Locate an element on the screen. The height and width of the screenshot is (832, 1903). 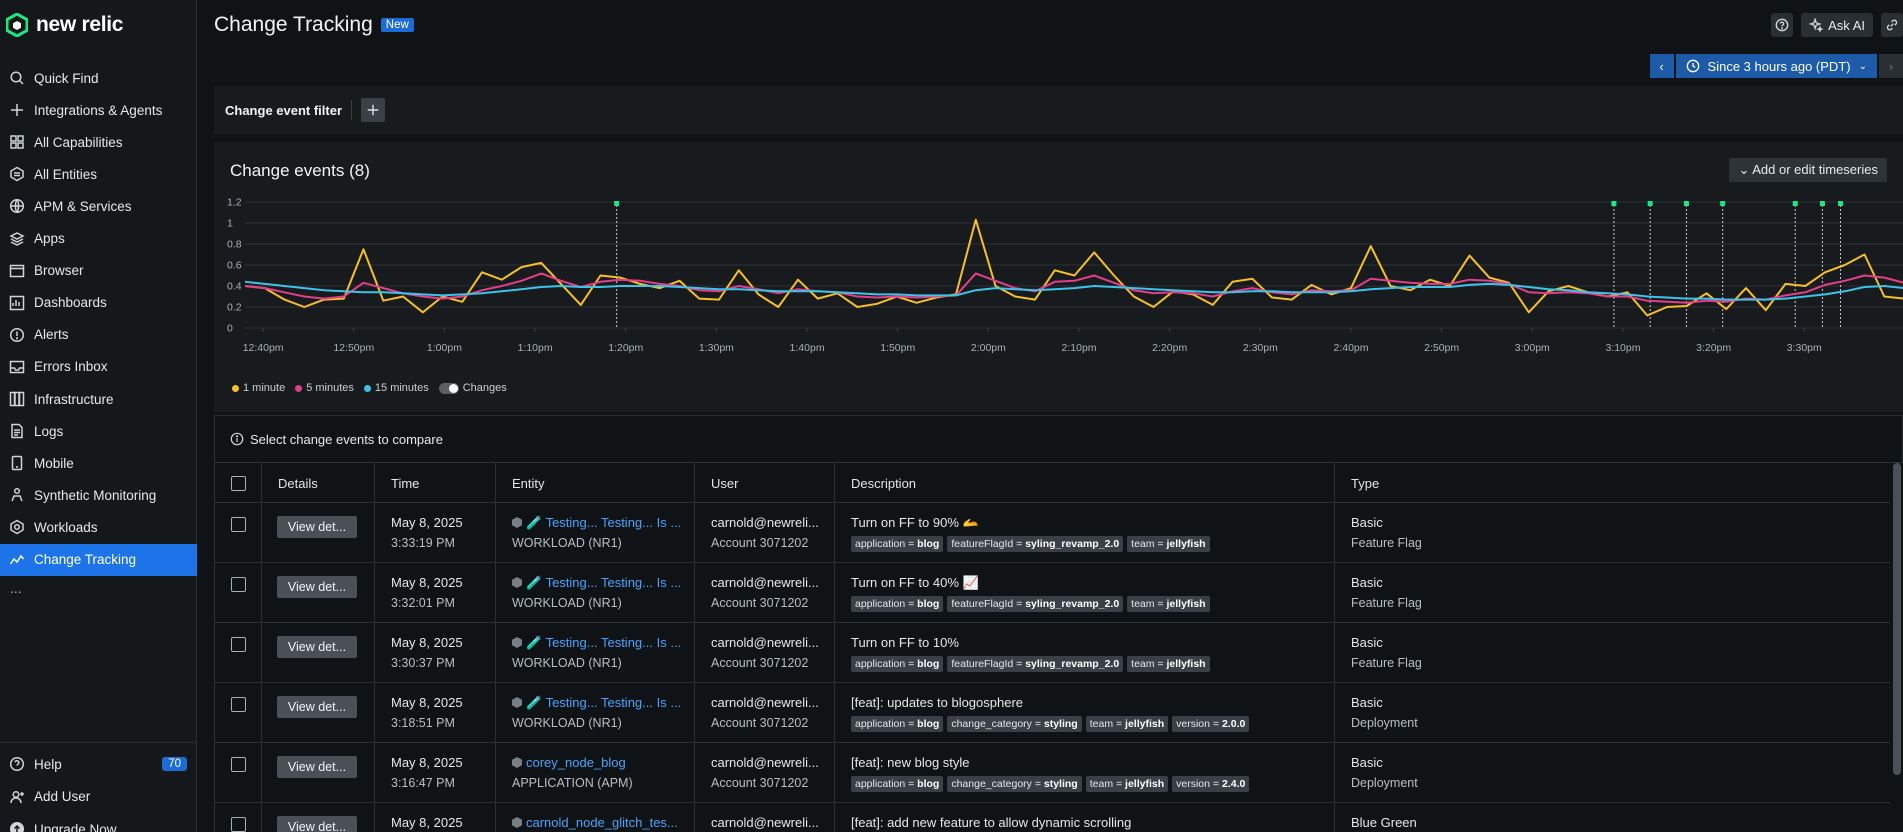
toggle-switch is located at coordinates (448, 388).